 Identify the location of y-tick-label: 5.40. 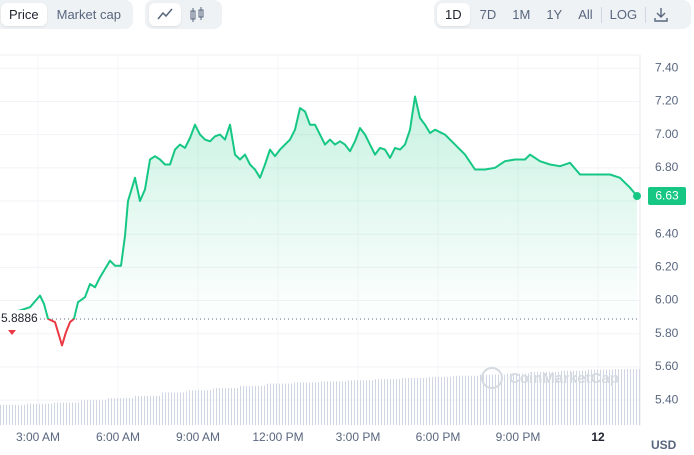
(667, 399).